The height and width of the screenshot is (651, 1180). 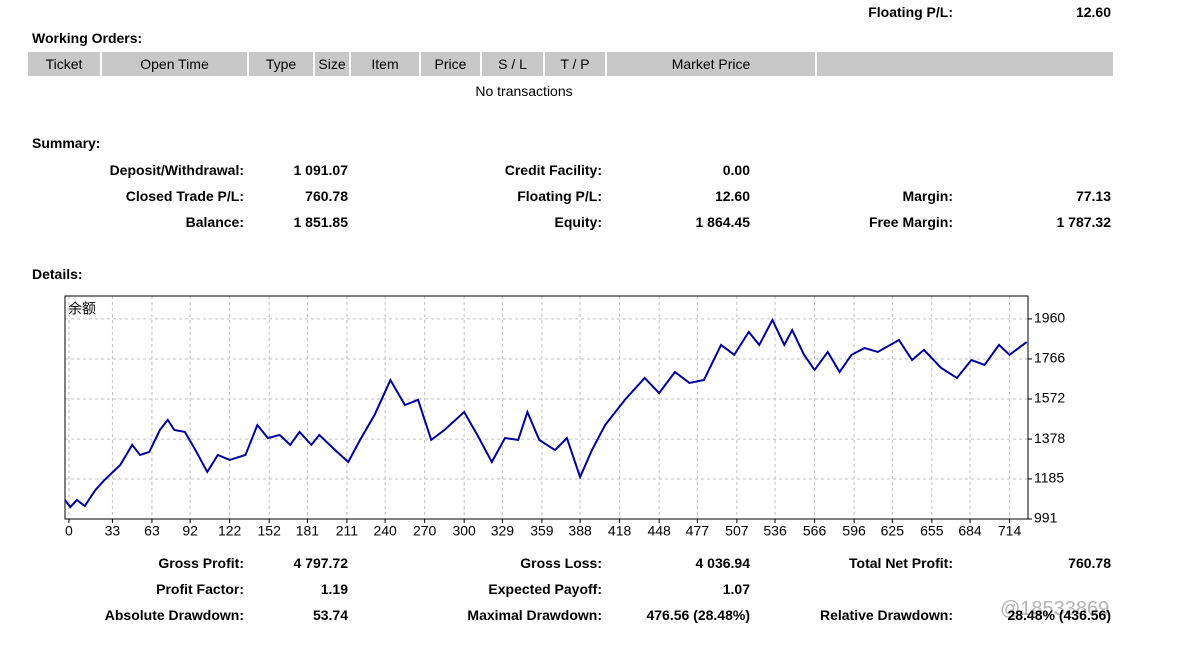 What do you see at coordinates (152, 531) in the screenshot?
I see `x-tick-label: 63` at bounding box center [152, 531].